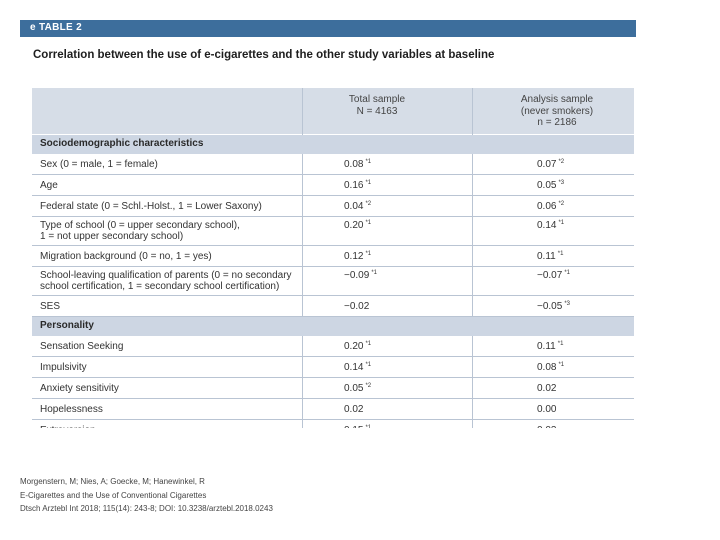 This screenshot has height=540, width=720. I want to click on row-label: Impulsivity, so click(63, 367).